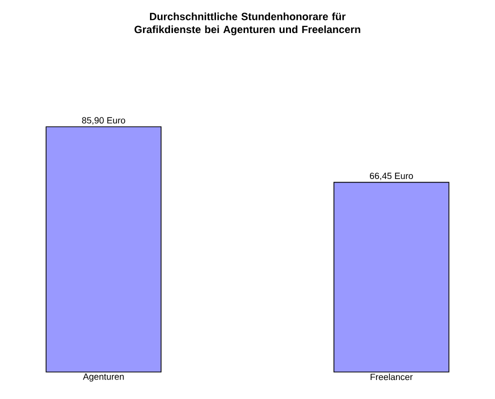  Describe the element at coordinates (247, 24) in the screenshot. I see `chart-title: Durchschnittliche Stundenhonorare für Grafikdienste bei Agenturen und Freelancern` at that location.